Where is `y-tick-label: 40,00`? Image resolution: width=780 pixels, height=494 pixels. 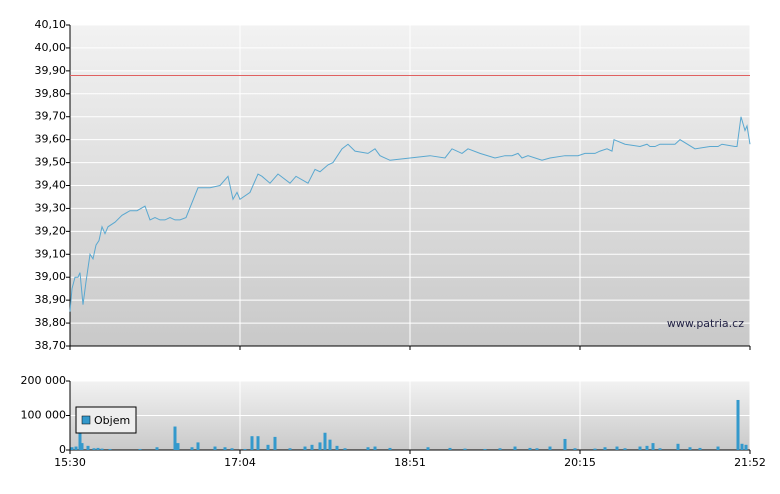
y-tick-label: 40,00 is located at coordinates (51, 47).